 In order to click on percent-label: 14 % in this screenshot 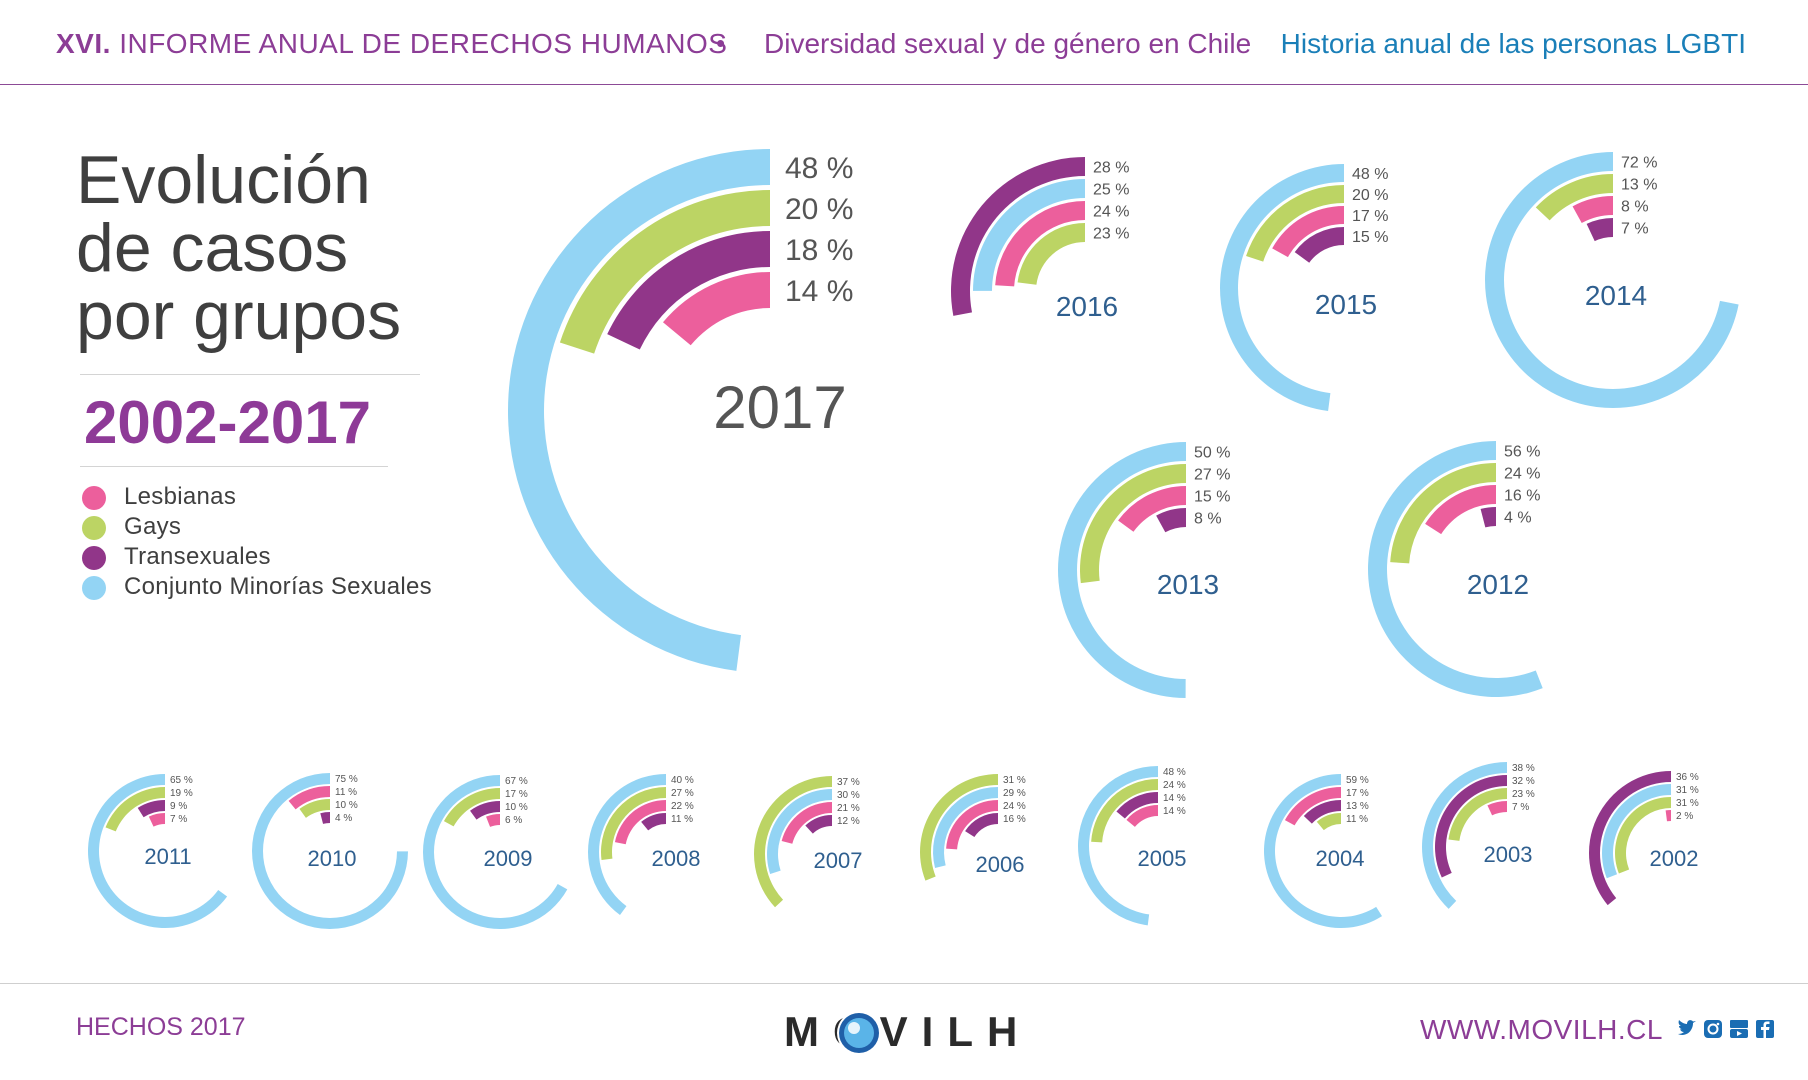, I will do `click(1174, 798)`.